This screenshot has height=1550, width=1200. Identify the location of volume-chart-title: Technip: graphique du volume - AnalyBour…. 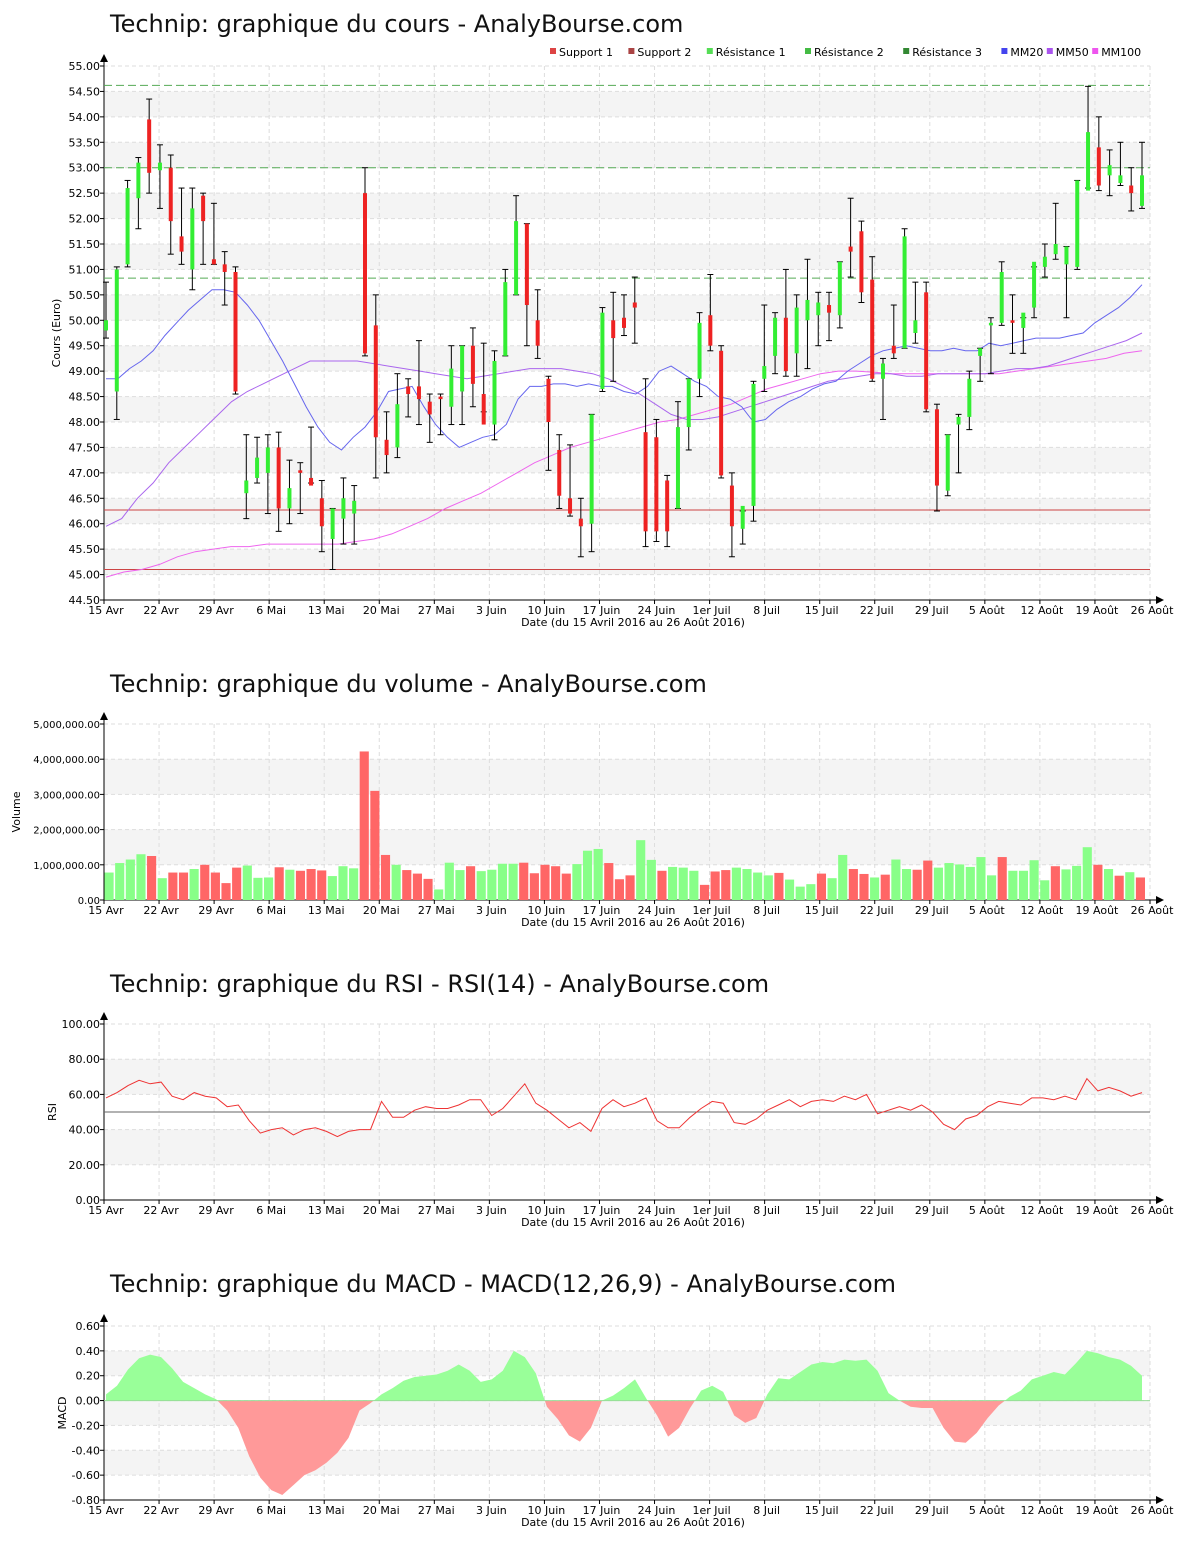
(408, 684).